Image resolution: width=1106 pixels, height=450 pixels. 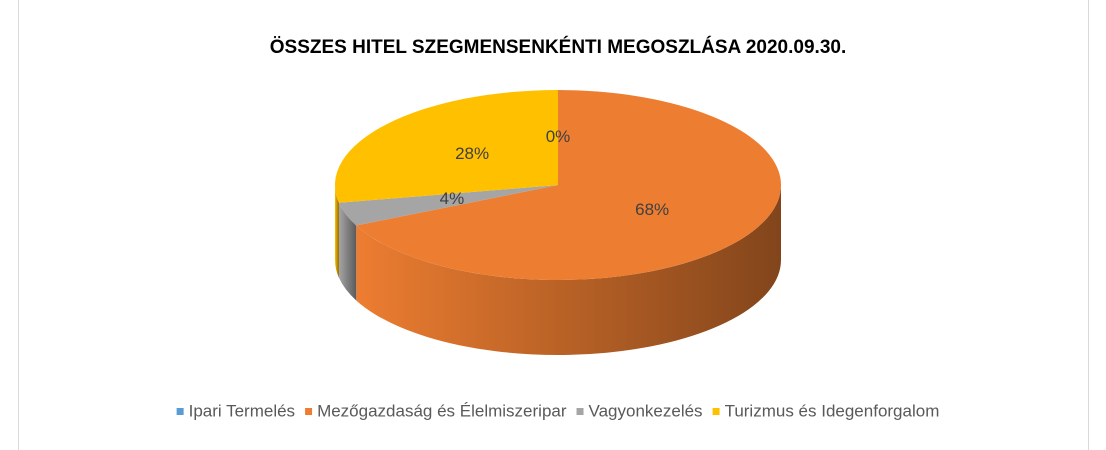 What do you see at coordinates (242, 410) in the screenshot?
I see `legend-label: Ipari Termelés` at bounding box center [242, 410].